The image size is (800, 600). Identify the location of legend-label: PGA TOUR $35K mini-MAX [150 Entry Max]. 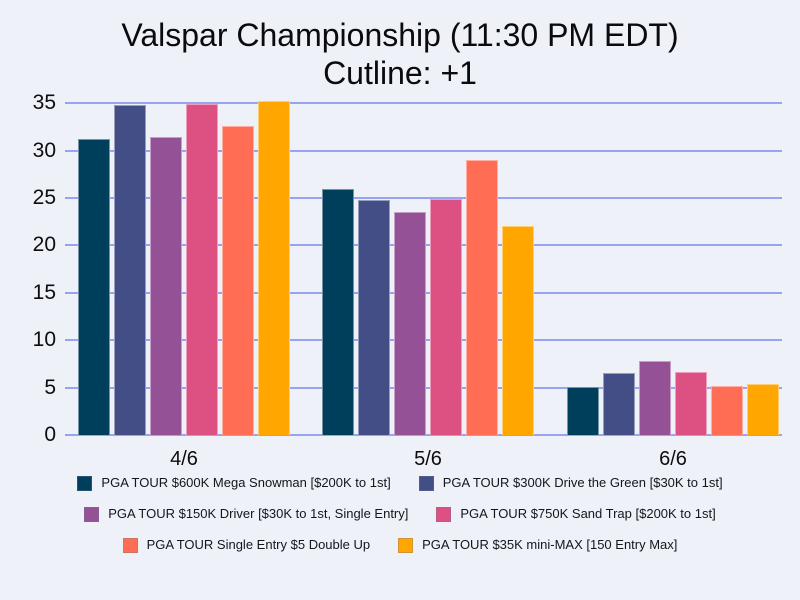
(550, 544).